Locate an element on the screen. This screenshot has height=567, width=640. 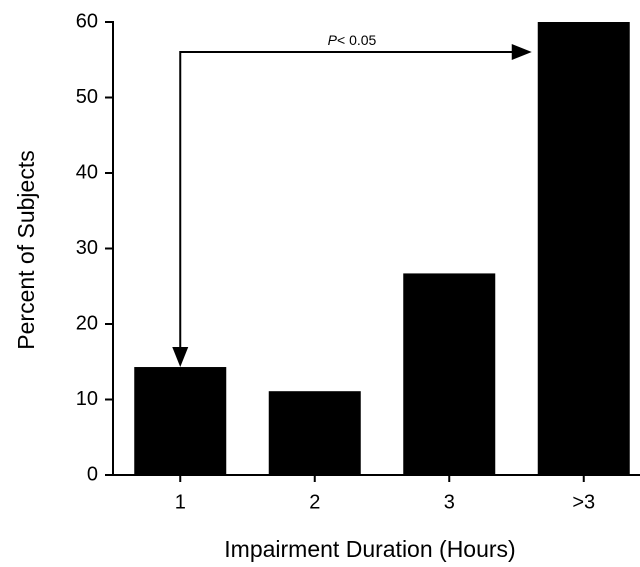
y-tick-label: 50 is located at coordinates (87, 97).